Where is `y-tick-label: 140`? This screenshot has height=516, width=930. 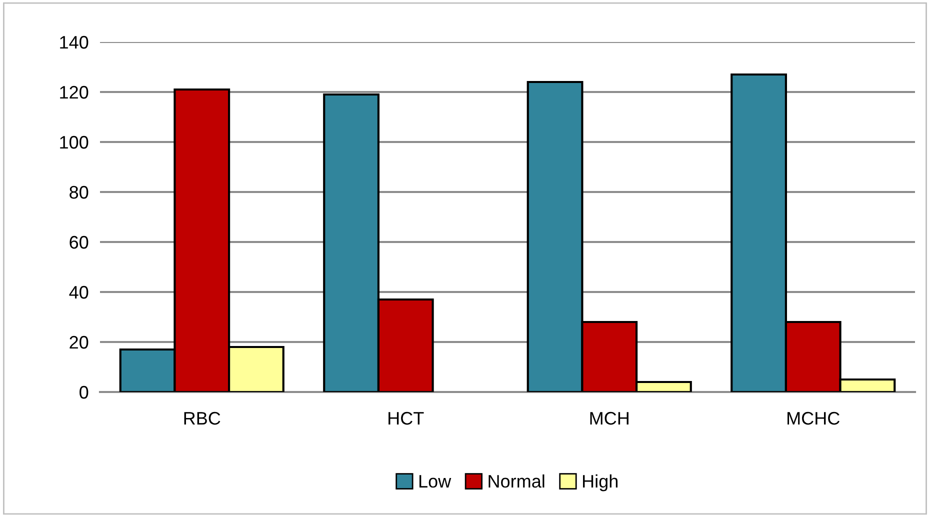 y-tick-label: 140 is located at coordinates (74, 42).